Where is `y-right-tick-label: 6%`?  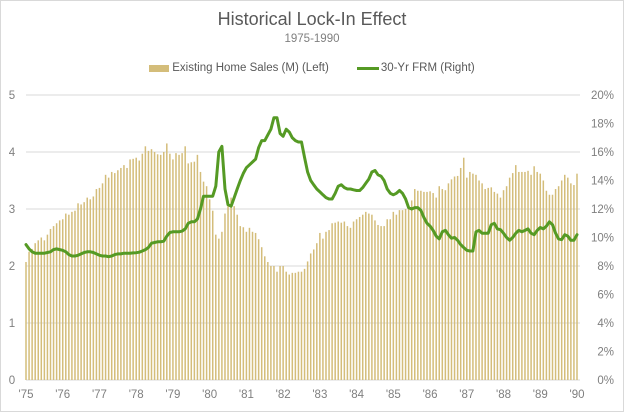 y-right-tick-label: 6% is located at coordinates (605, 296).